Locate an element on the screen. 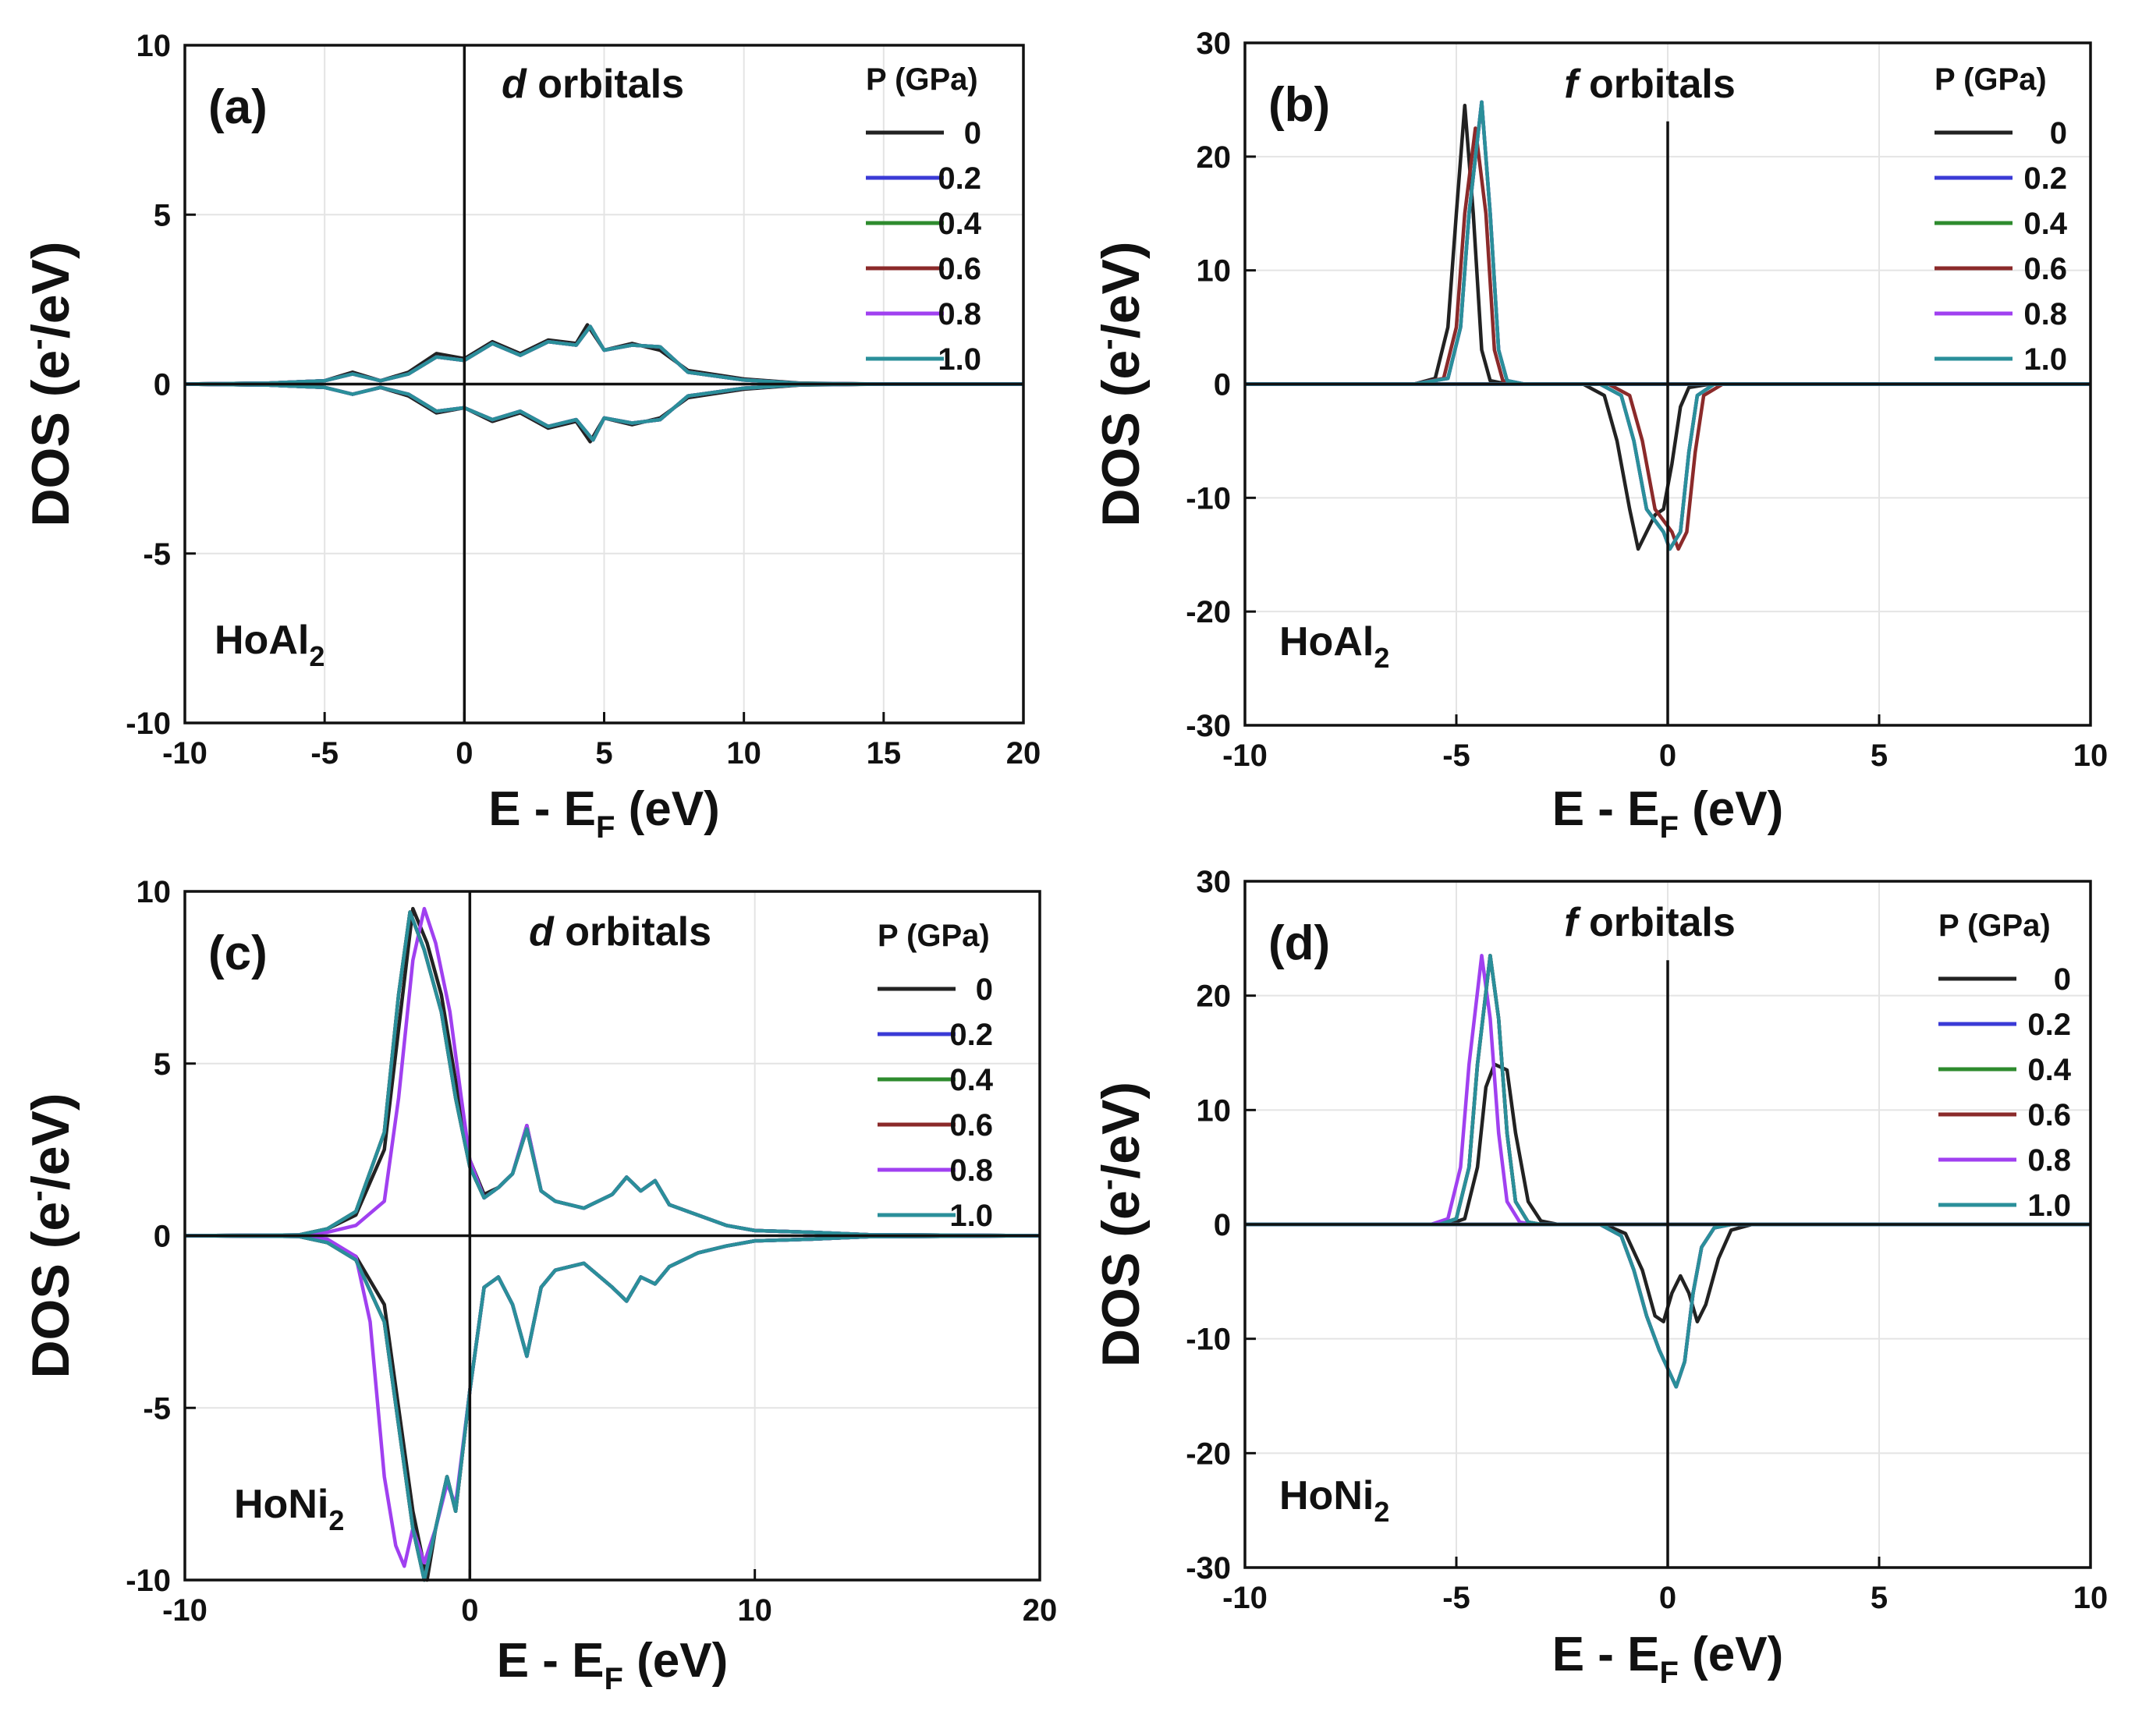  series-0-spin-up-line is located at coordinates (613, 1072).